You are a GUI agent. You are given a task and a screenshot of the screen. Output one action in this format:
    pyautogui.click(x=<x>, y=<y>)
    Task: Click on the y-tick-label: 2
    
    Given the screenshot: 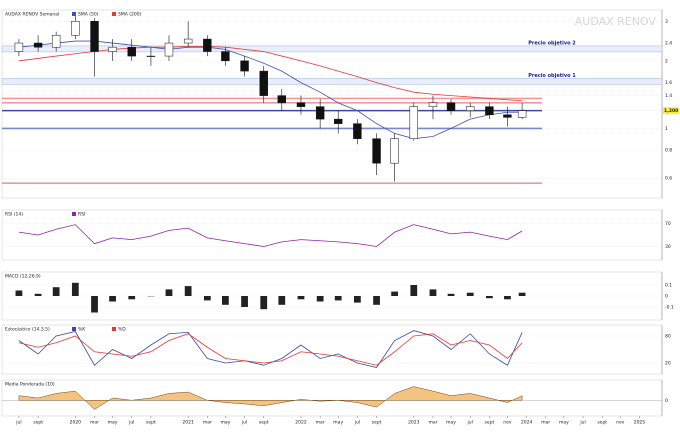 What is the action you would take?
    pyautogui.click(x=666, y=61)
    